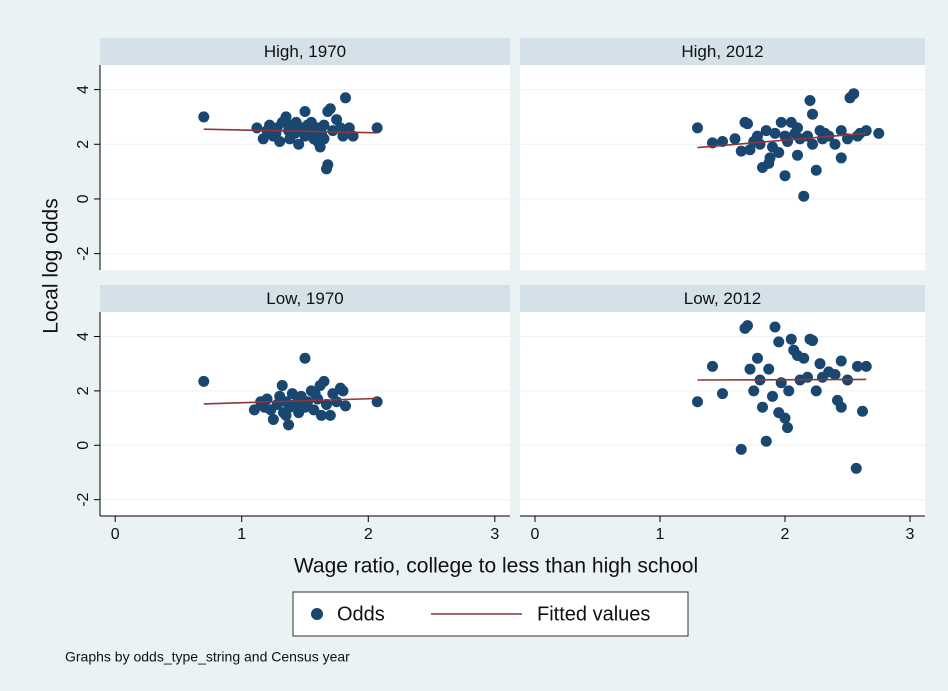 Image resolution: width=948 pixels, height=691 pixels. I want to click on x-tick-label: 0, so click(535, 534).